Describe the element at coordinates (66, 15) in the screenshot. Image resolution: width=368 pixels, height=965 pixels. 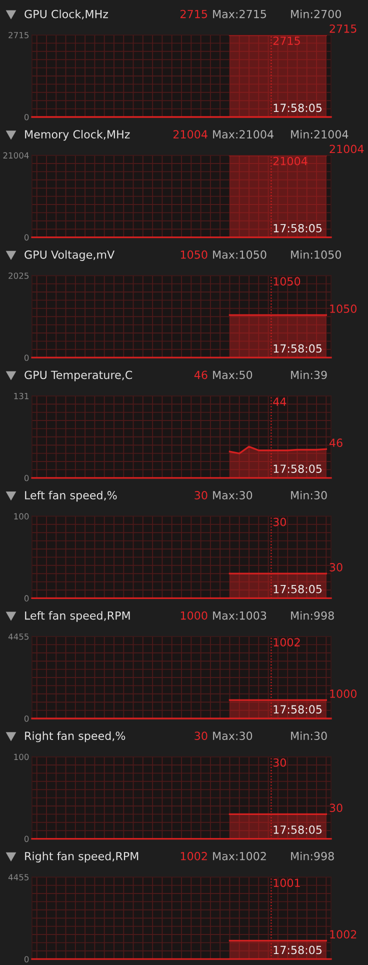
I see `chart-title: GPU Clock,MHz` at that location.